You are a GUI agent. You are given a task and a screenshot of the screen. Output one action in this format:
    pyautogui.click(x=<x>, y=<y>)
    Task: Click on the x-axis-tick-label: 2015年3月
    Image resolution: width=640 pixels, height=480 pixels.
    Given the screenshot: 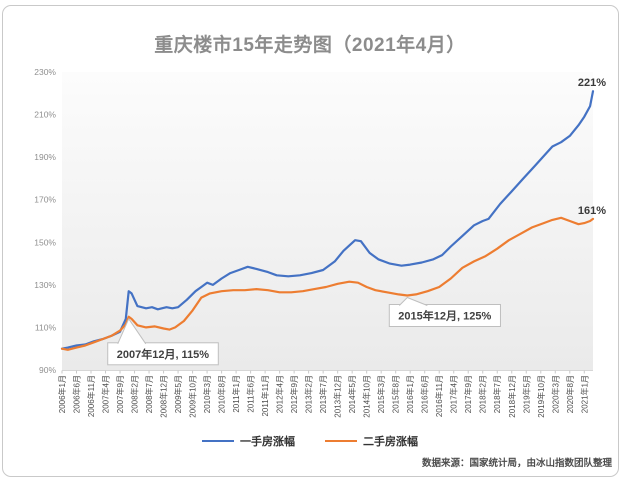 What is the action you would take?
    pyautogui.click(x=381, y=394)
    